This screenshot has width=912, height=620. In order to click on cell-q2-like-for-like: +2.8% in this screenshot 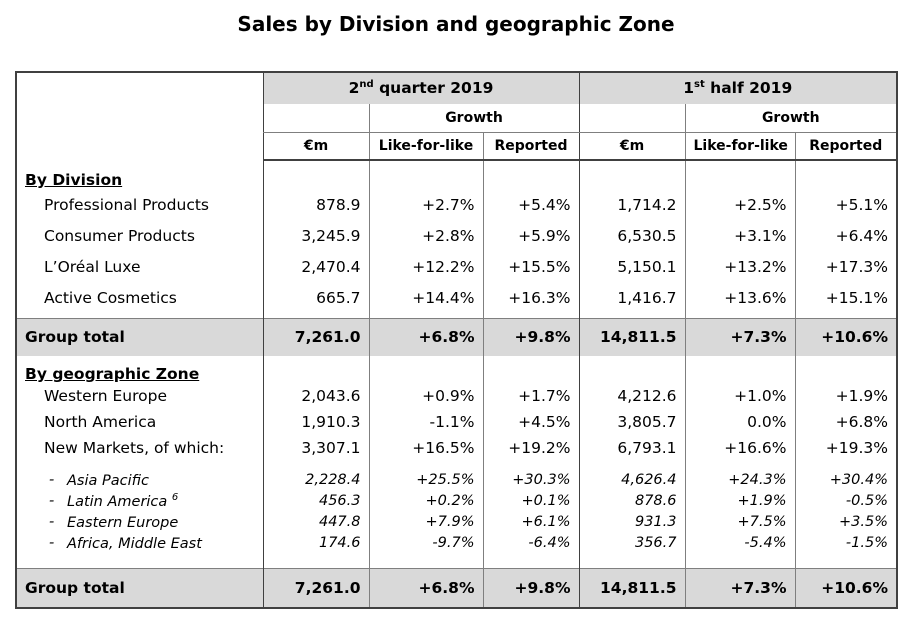, I will do `click(425, 235)`.